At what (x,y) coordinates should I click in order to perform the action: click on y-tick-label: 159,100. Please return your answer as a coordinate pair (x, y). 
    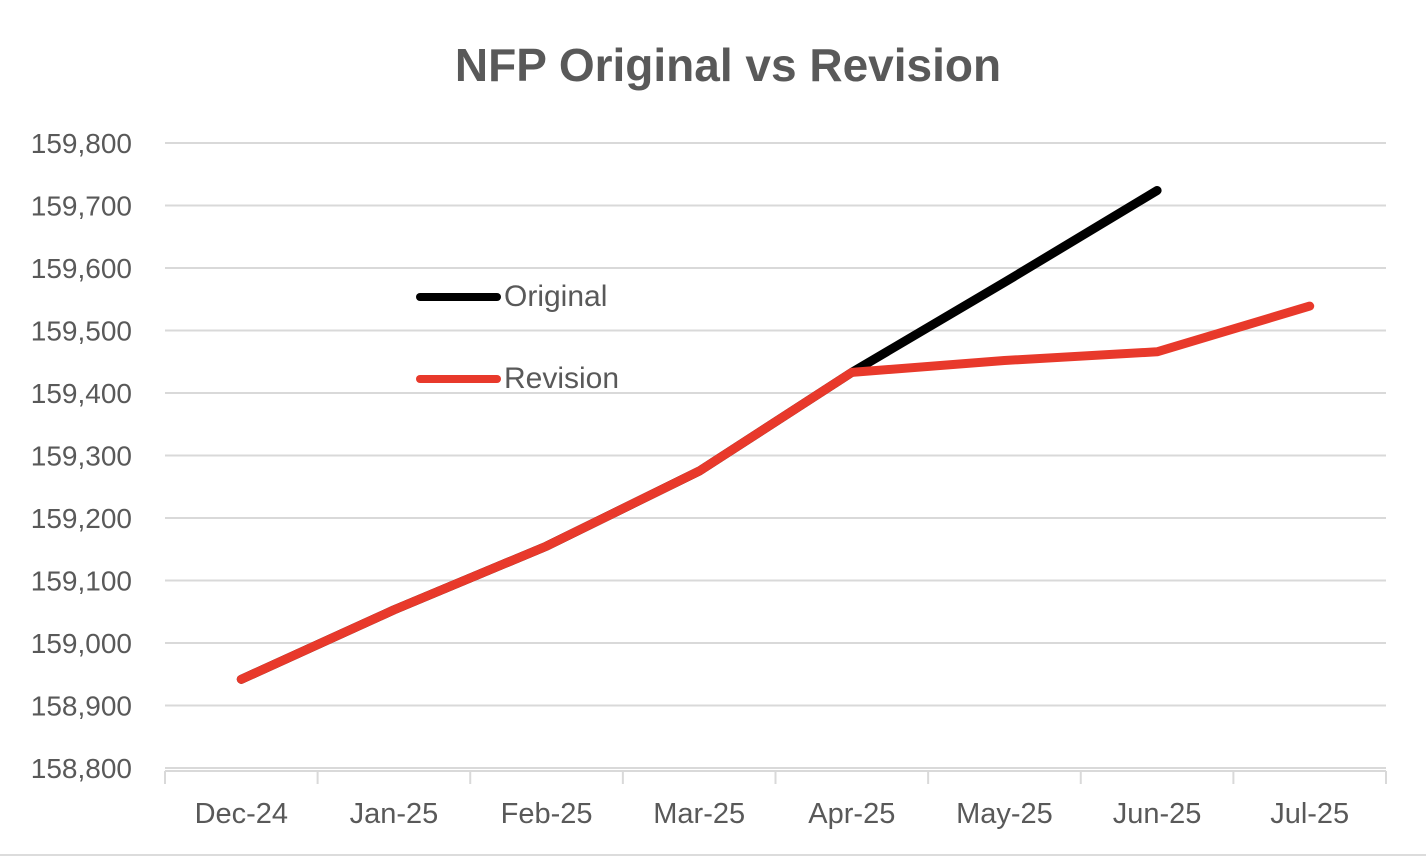
    Looking at the image, I should click on (81, 581).